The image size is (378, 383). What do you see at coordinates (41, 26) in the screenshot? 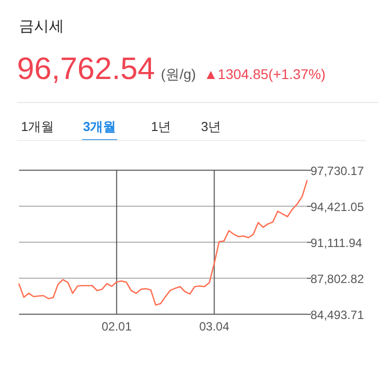
I see `title: 금시세` at bounding box center [41, 26].